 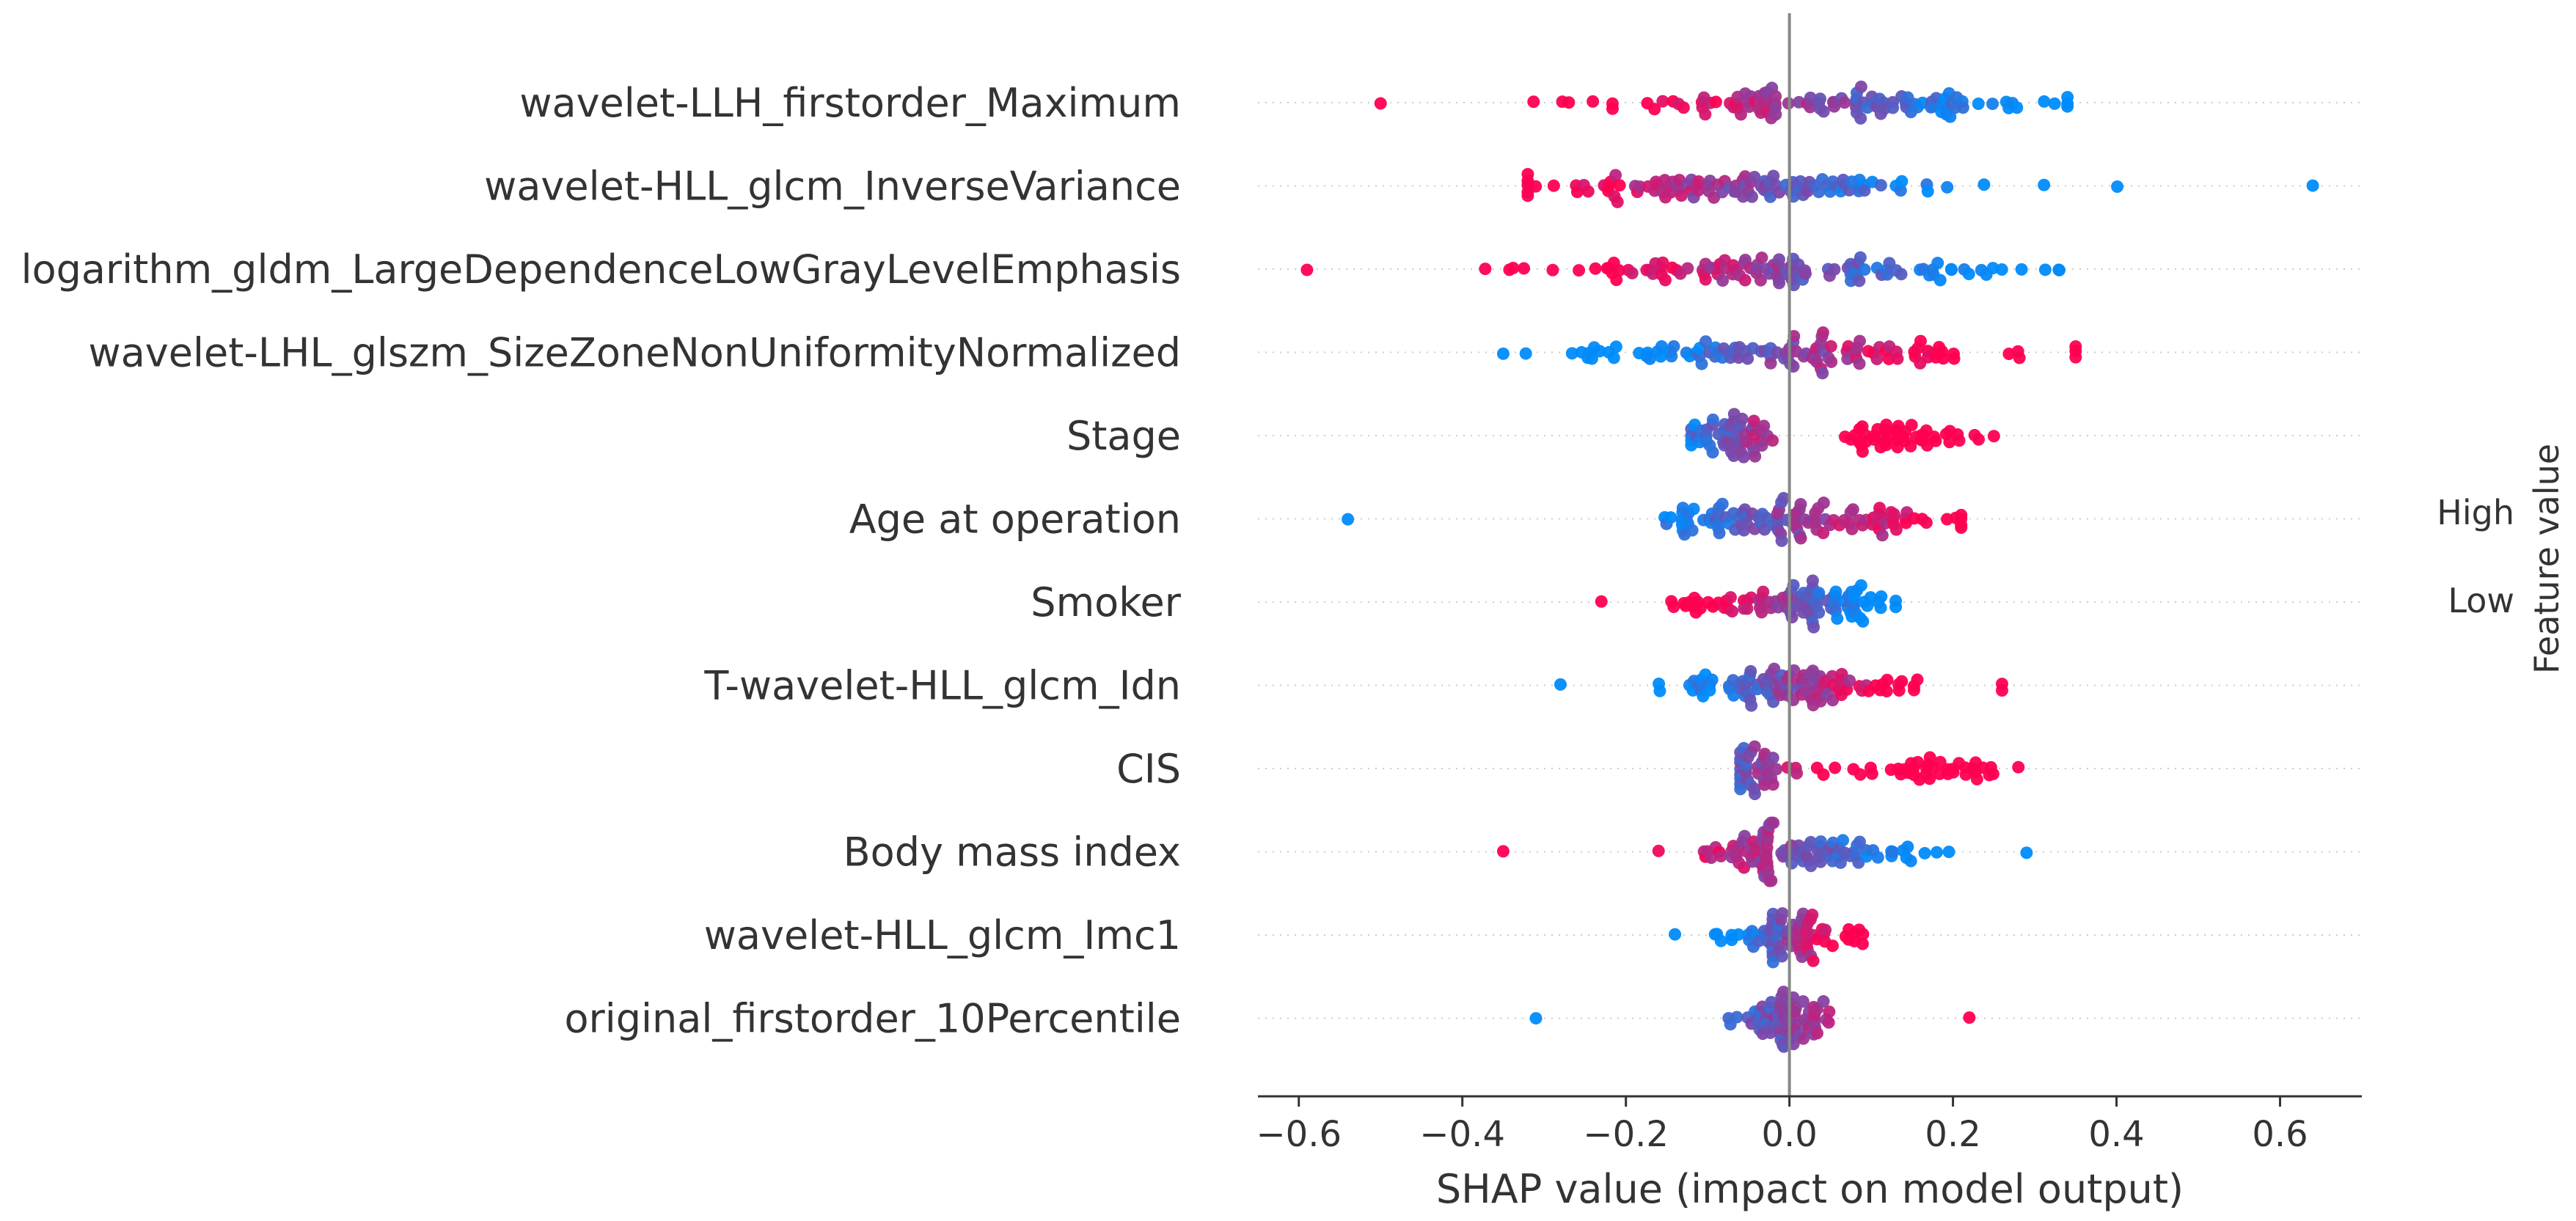 I want to click on colorbar-high-label: High, so click(x=2475, y=512).